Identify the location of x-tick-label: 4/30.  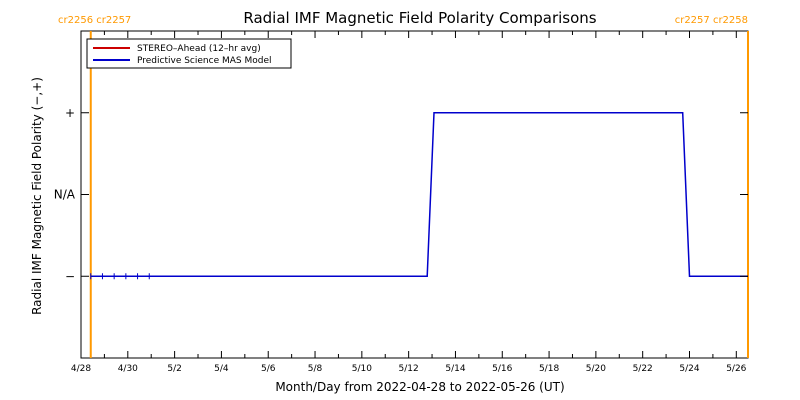
(128, 369).